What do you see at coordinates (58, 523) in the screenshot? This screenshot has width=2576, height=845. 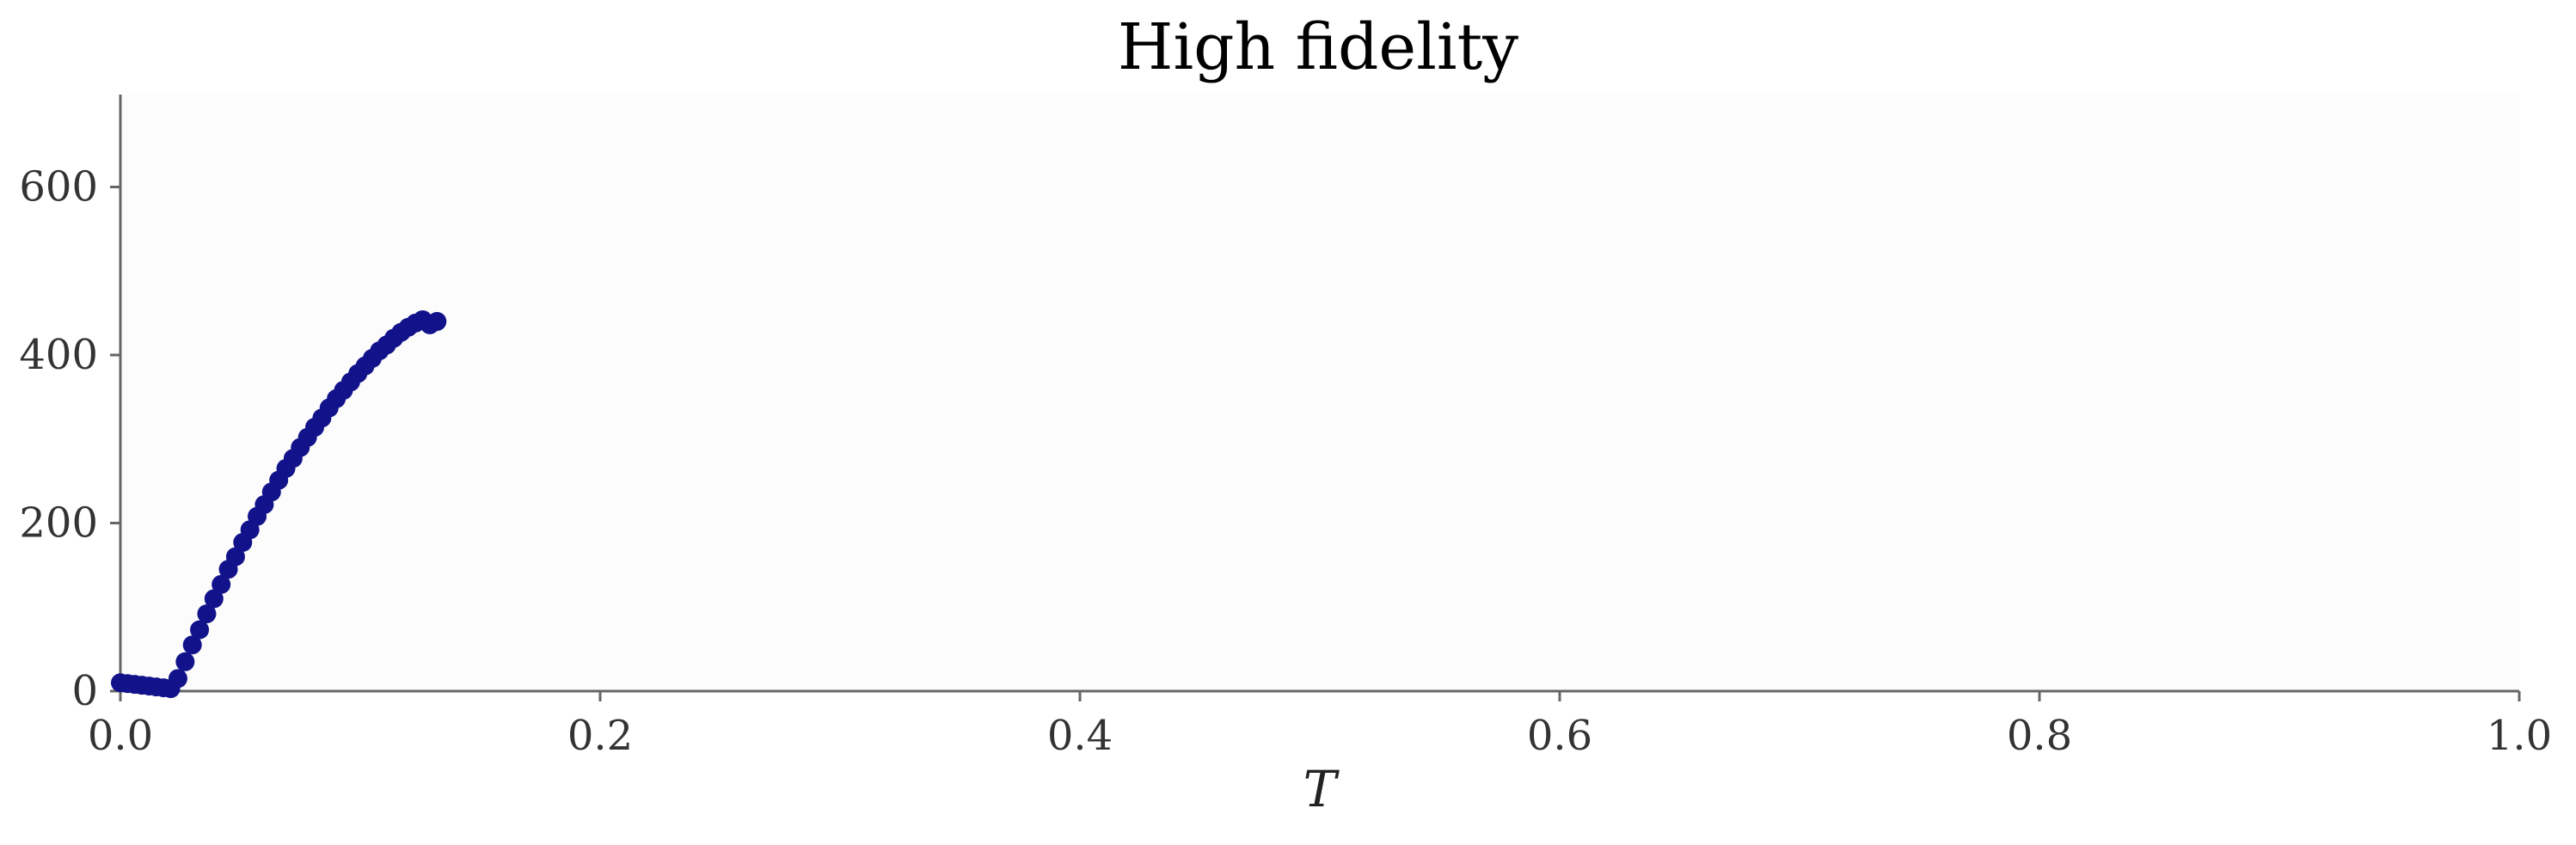 I see `y-tick-label: 200` at bounding box center [58, 523].